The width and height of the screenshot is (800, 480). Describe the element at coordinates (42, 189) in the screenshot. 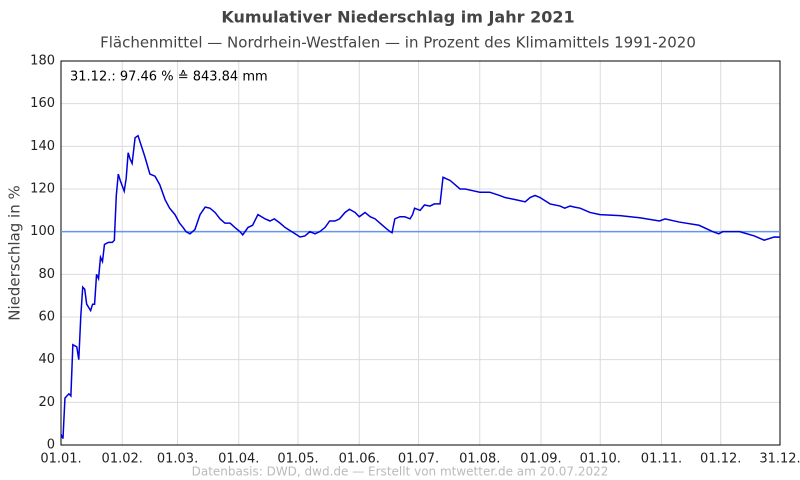

I see `y-tick-label: 120` at that location.